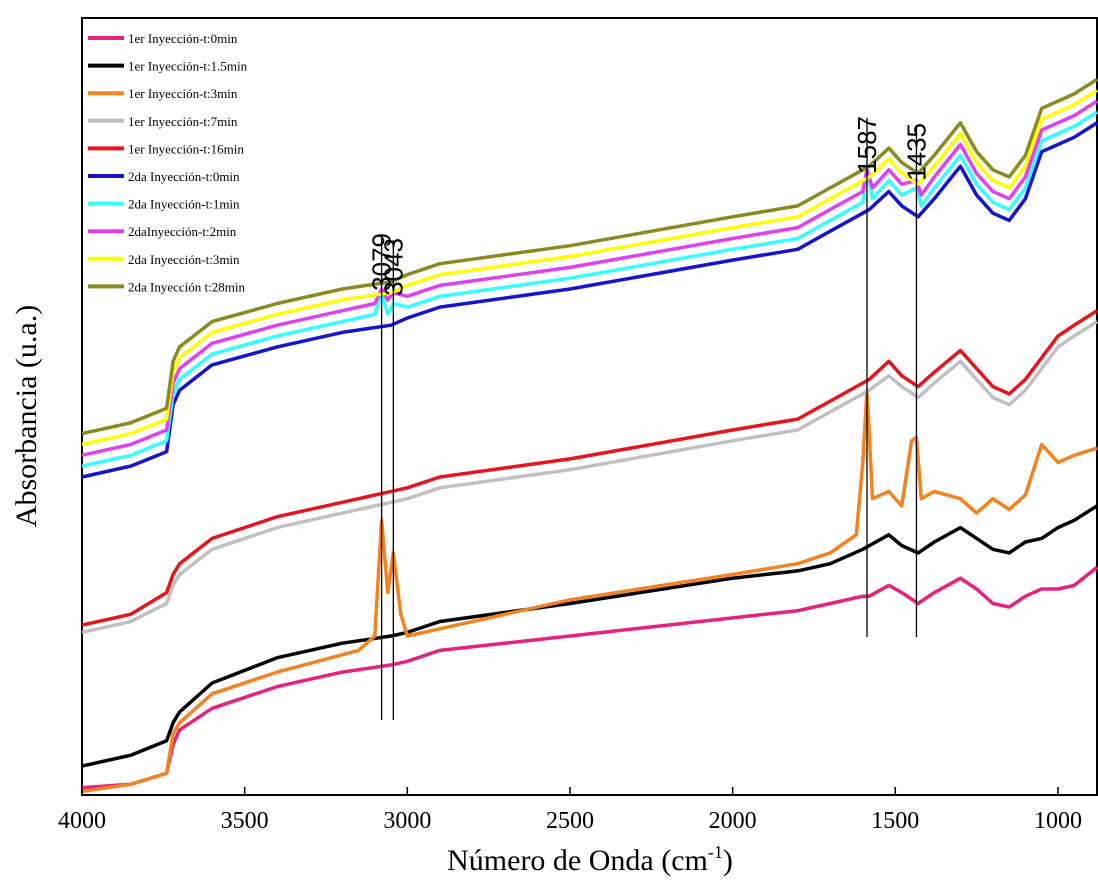  I want to click on x-tick-label-2500: 2500, so click(570, 821).